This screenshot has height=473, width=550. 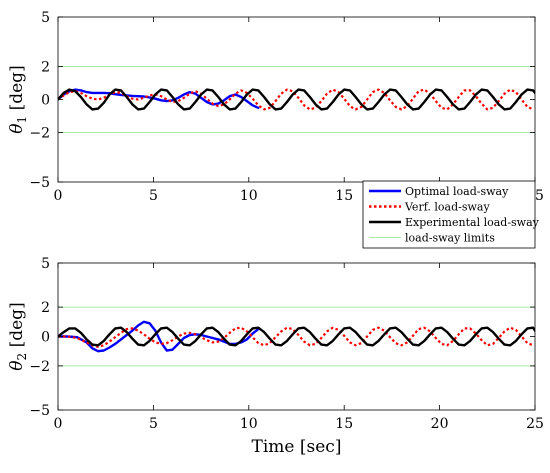 I want to click on legend-entry: Experimental load-sway, so click(x=472, y=222).